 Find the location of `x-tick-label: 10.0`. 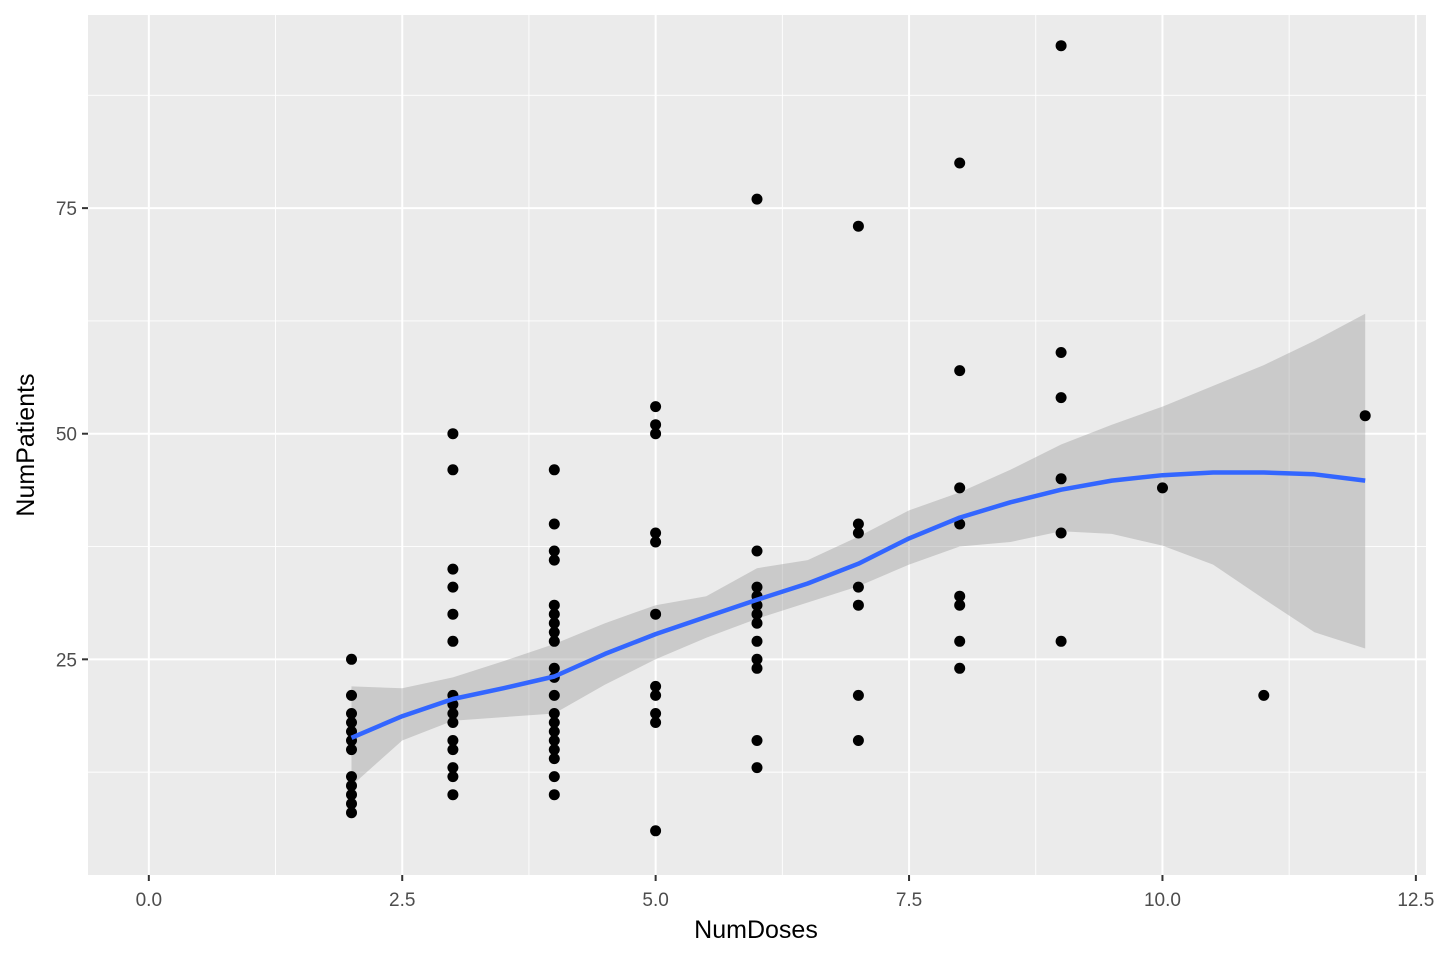

x-tick-label: 10.0 is located at coordinates (1162, 900).